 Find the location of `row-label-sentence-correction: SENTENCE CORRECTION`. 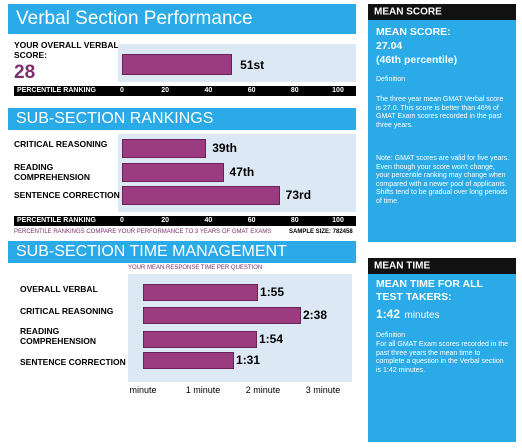

row-label-sentence-correction: SENTENCE CORRECTION is located at coordinates (67, 195).